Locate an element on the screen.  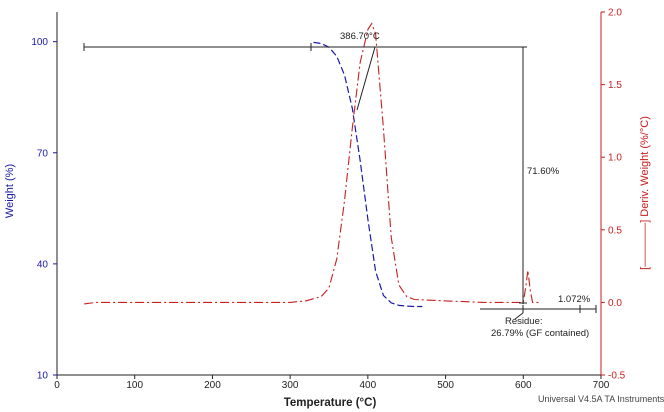
x-axis-title: Temperature (°C) is located at coordinates (330, 403).